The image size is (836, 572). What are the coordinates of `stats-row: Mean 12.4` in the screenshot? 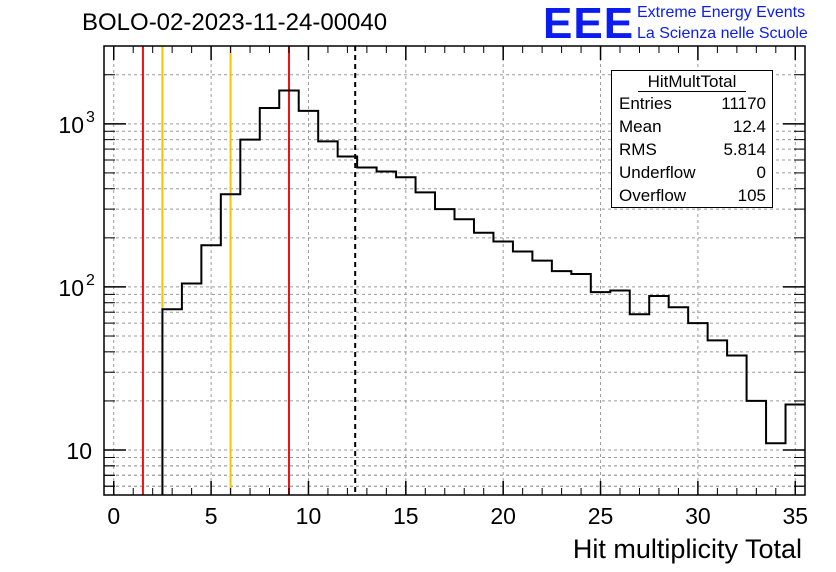 It's located at (692, 126).